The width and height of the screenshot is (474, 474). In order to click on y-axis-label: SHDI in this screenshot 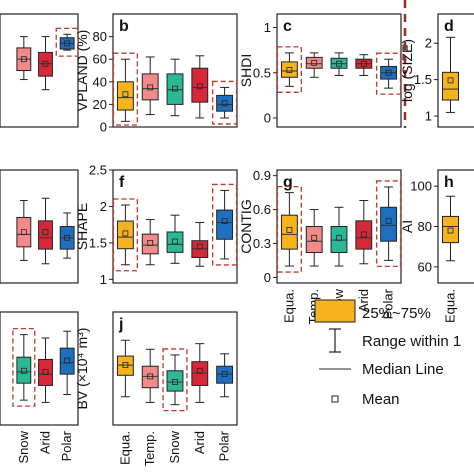, I will do `click(246, 70)`.